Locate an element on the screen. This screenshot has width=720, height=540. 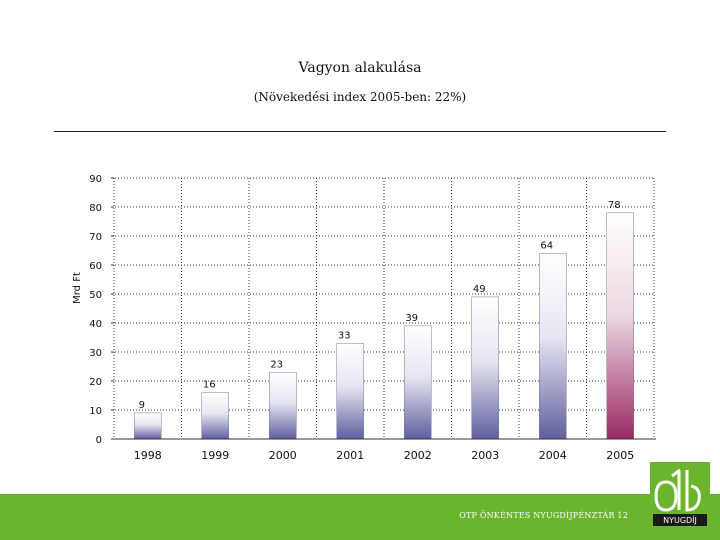
y-tick-label: 80 is located at coordinates (95, 208).